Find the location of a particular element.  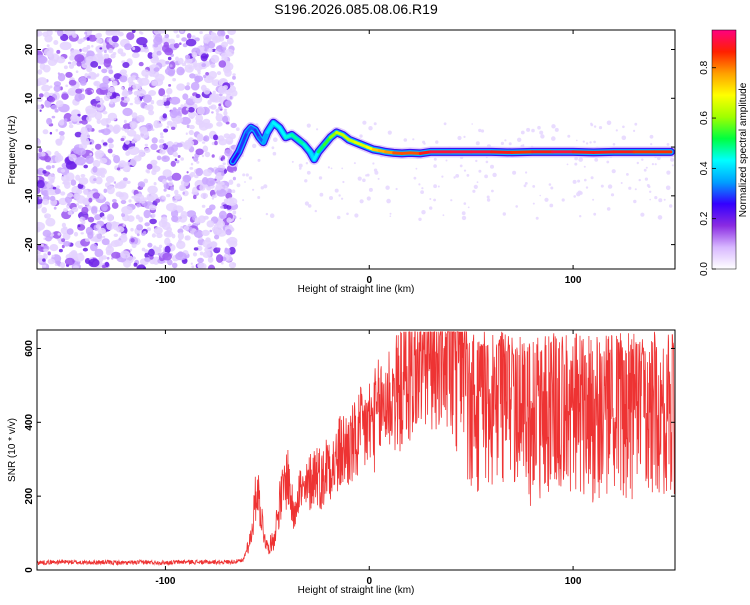

snr-x-tick-label: -100 is located at coordinates (165, 581).